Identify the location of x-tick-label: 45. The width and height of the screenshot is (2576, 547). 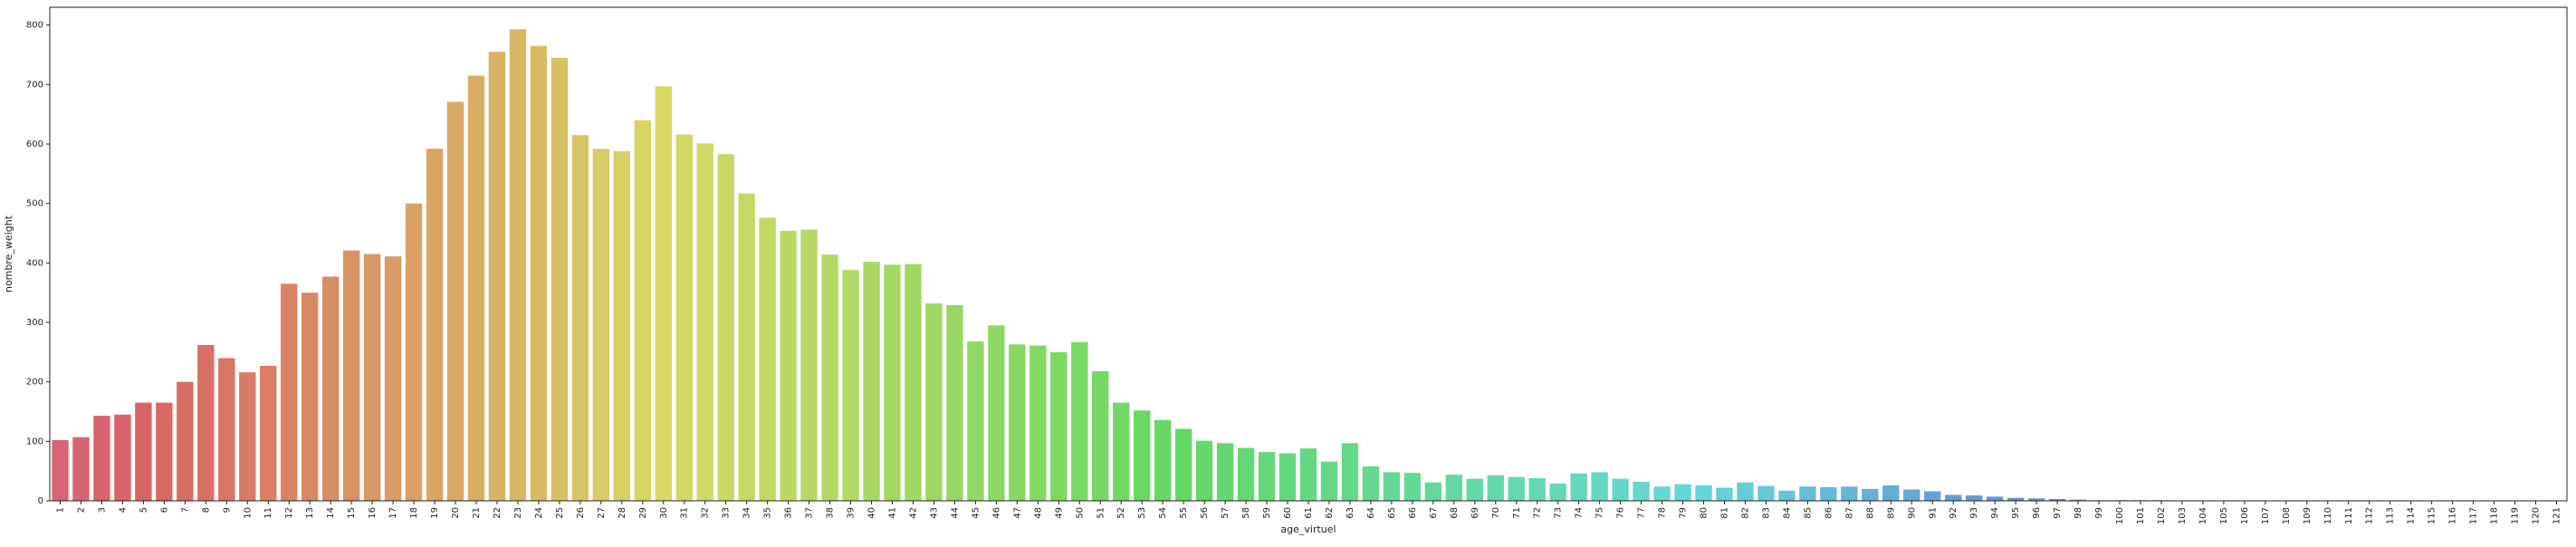
(976, 513).